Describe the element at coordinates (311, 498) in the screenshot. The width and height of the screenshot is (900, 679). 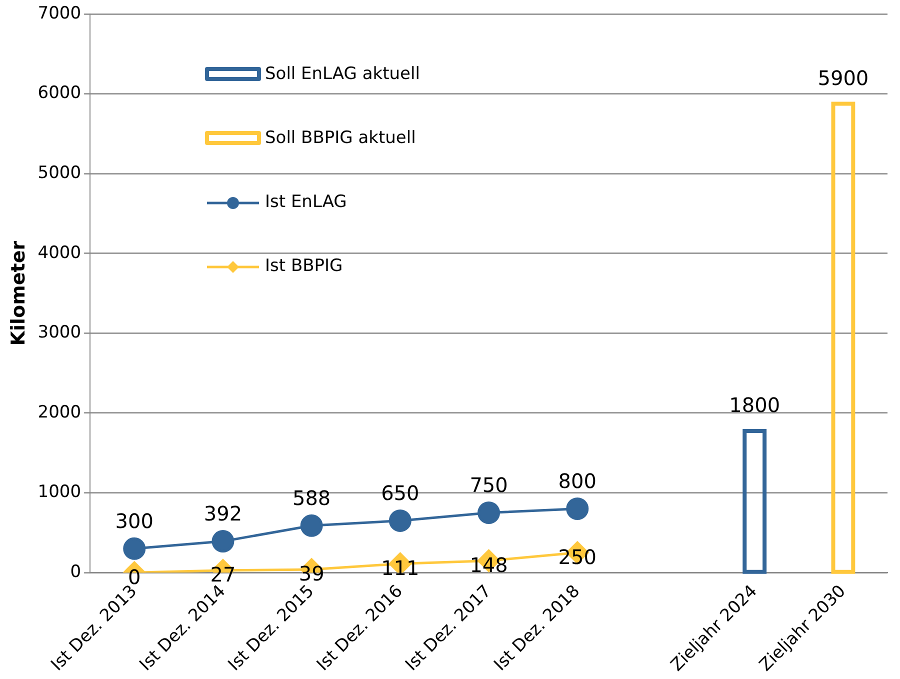
I see `data-label: 588` at that location.